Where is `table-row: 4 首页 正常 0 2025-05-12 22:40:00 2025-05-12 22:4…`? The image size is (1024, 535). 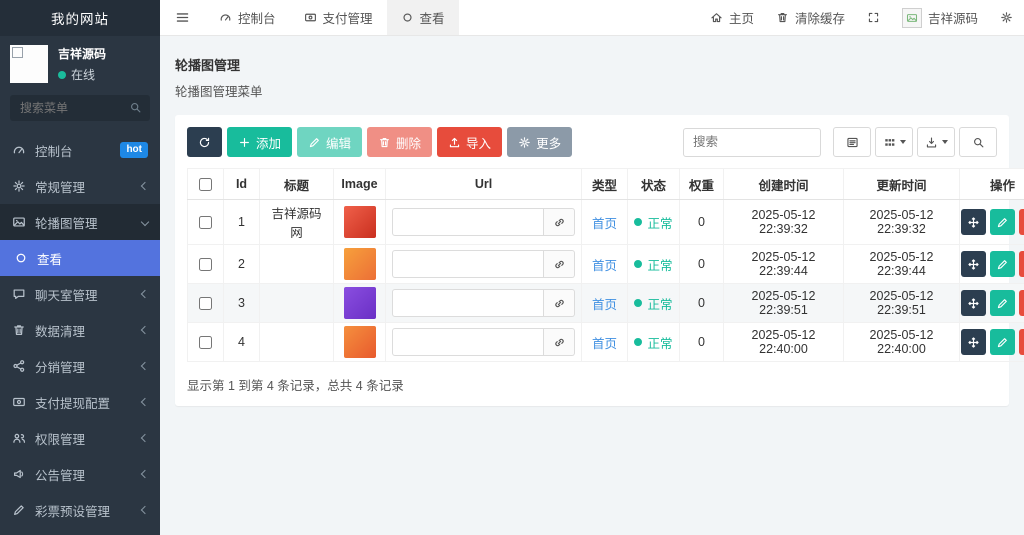 table-row: 4 首页 正常 0 2025-05-12 22:40:00 2025-05-12 22:4… is located at coordinates (605, 342).